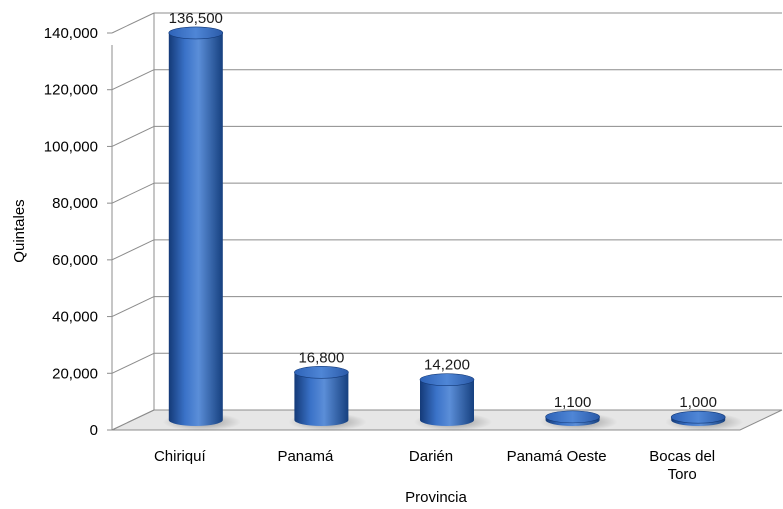 The height and width of the screenshot is (509, 783). Describe the element at coordinates (75, 317) in the screenshot. I see `y-tick-label: 40,000` at that location.